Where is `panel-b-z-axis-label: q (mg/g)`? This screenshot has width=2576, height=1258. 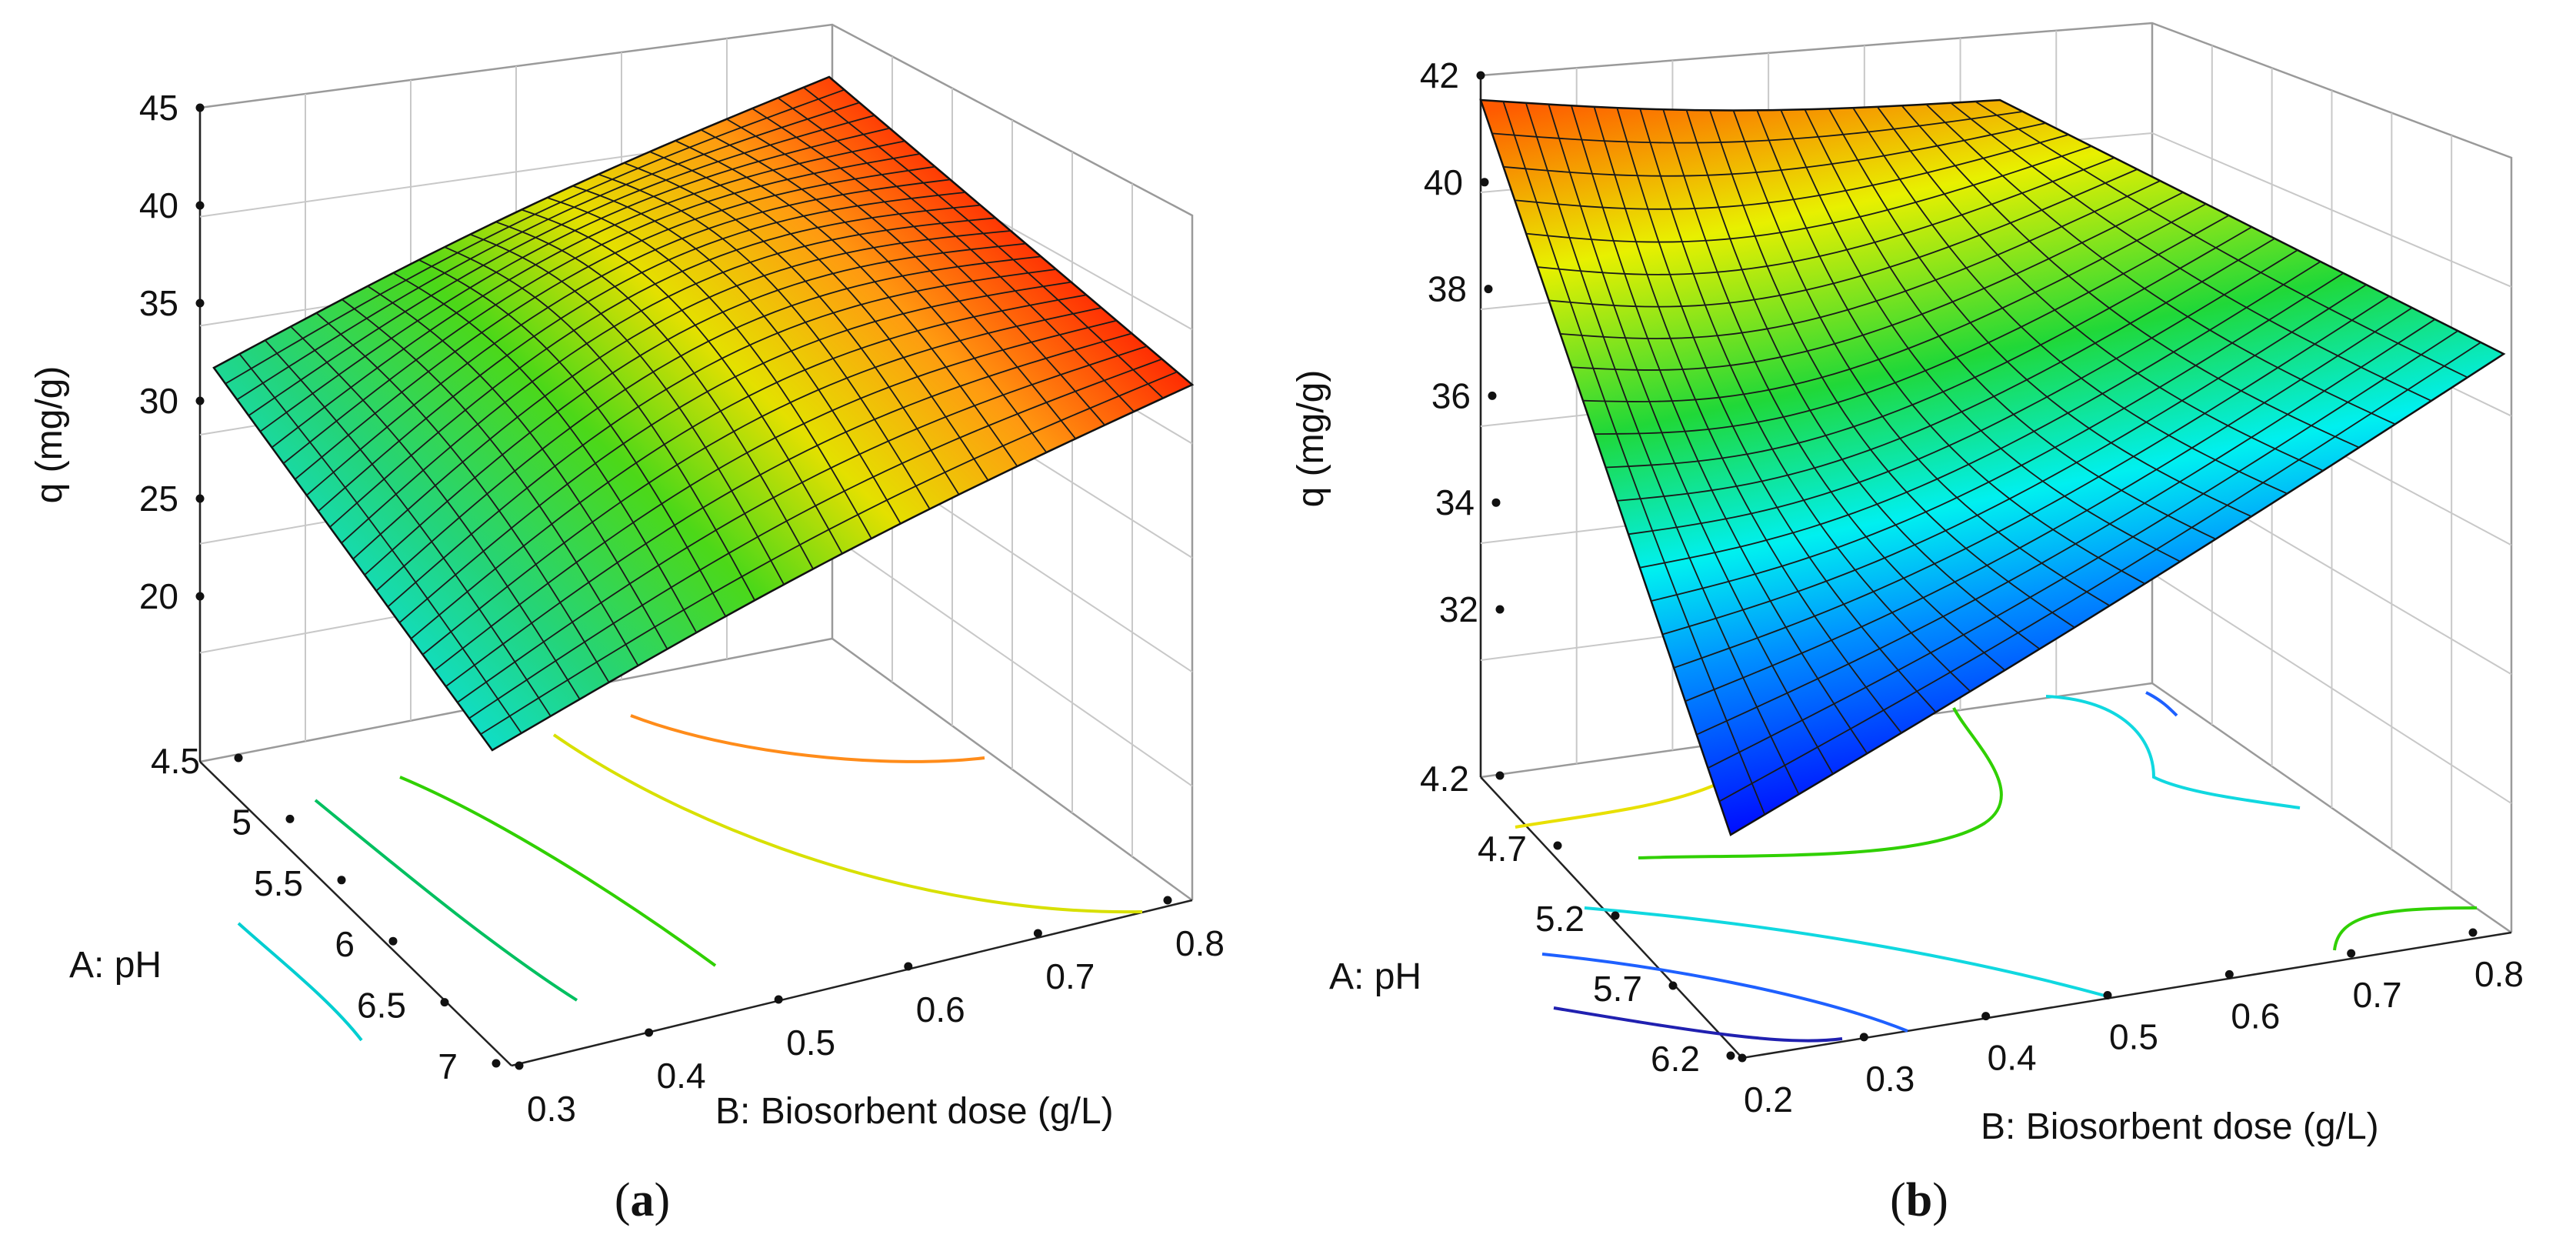 panel-b-z-axis-label: q (mg/g) is located at coordinates (1311, 439).